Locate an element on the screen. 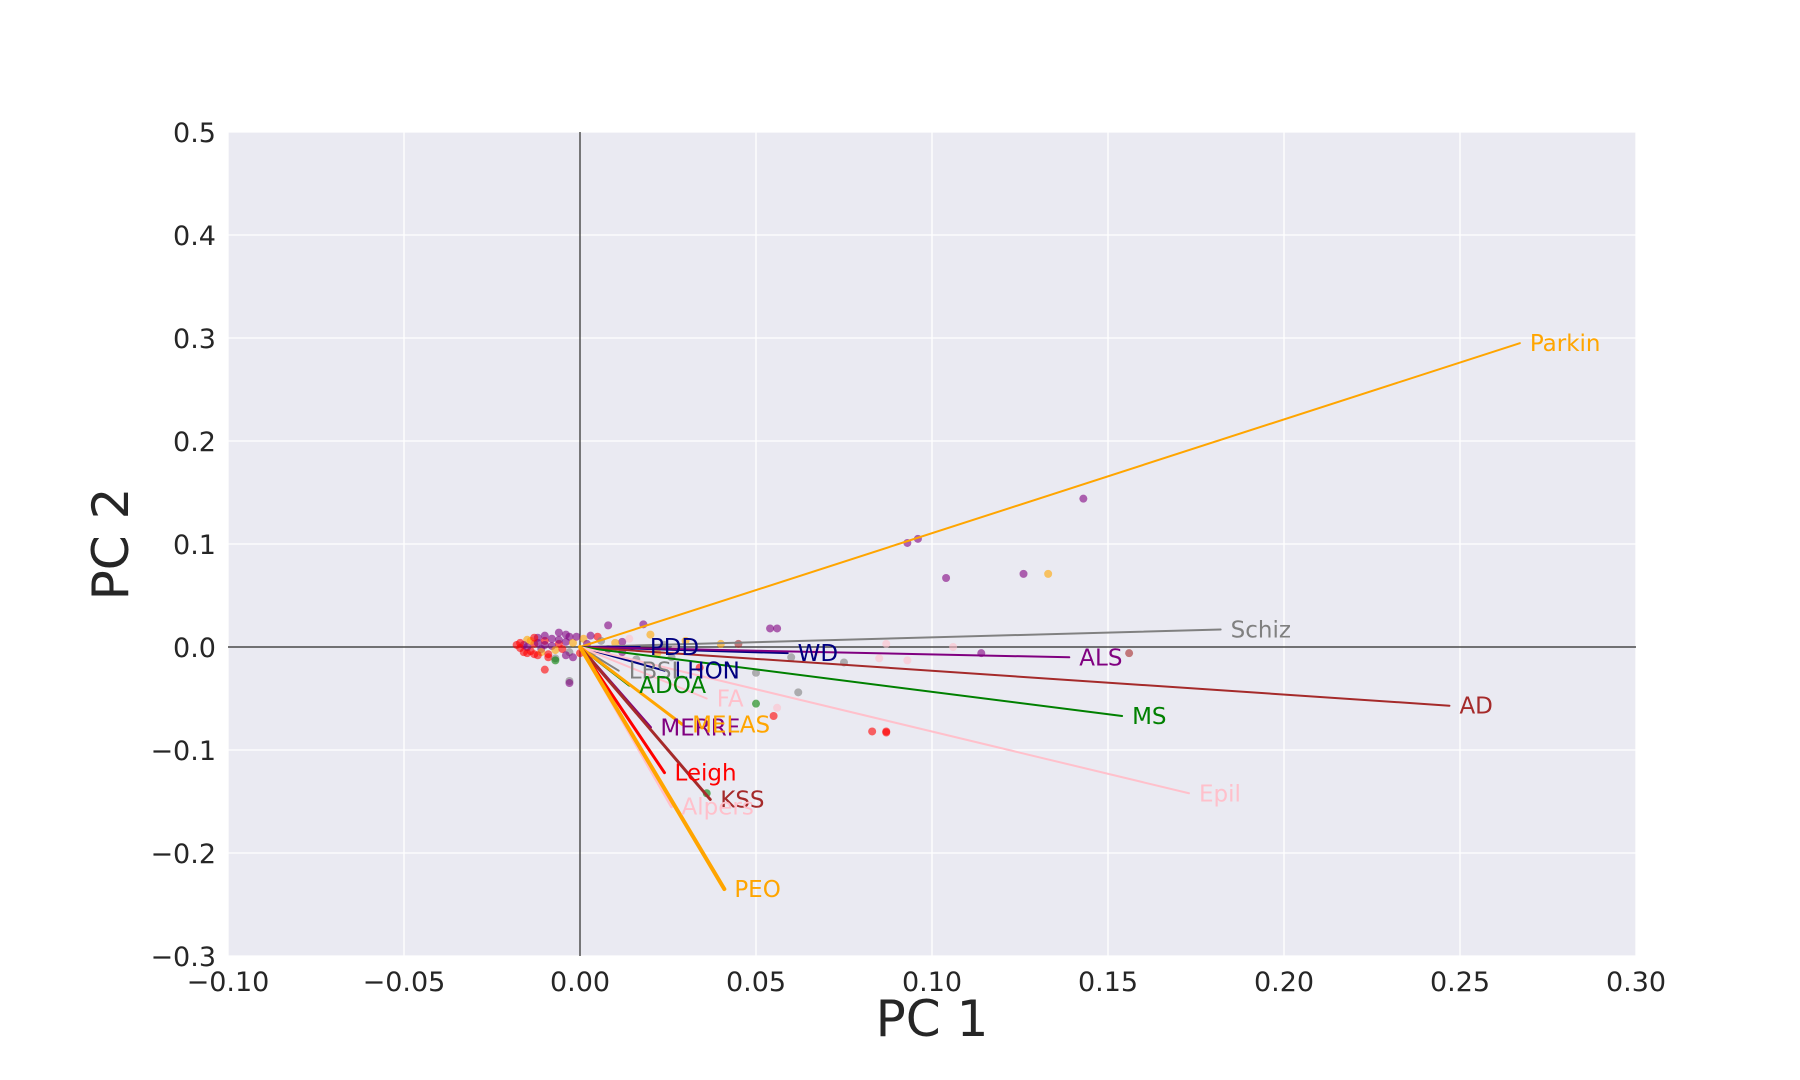 This screenshot has height=1080, width=1800. loading-label-wd: WD is located at coordinates (818, 654).